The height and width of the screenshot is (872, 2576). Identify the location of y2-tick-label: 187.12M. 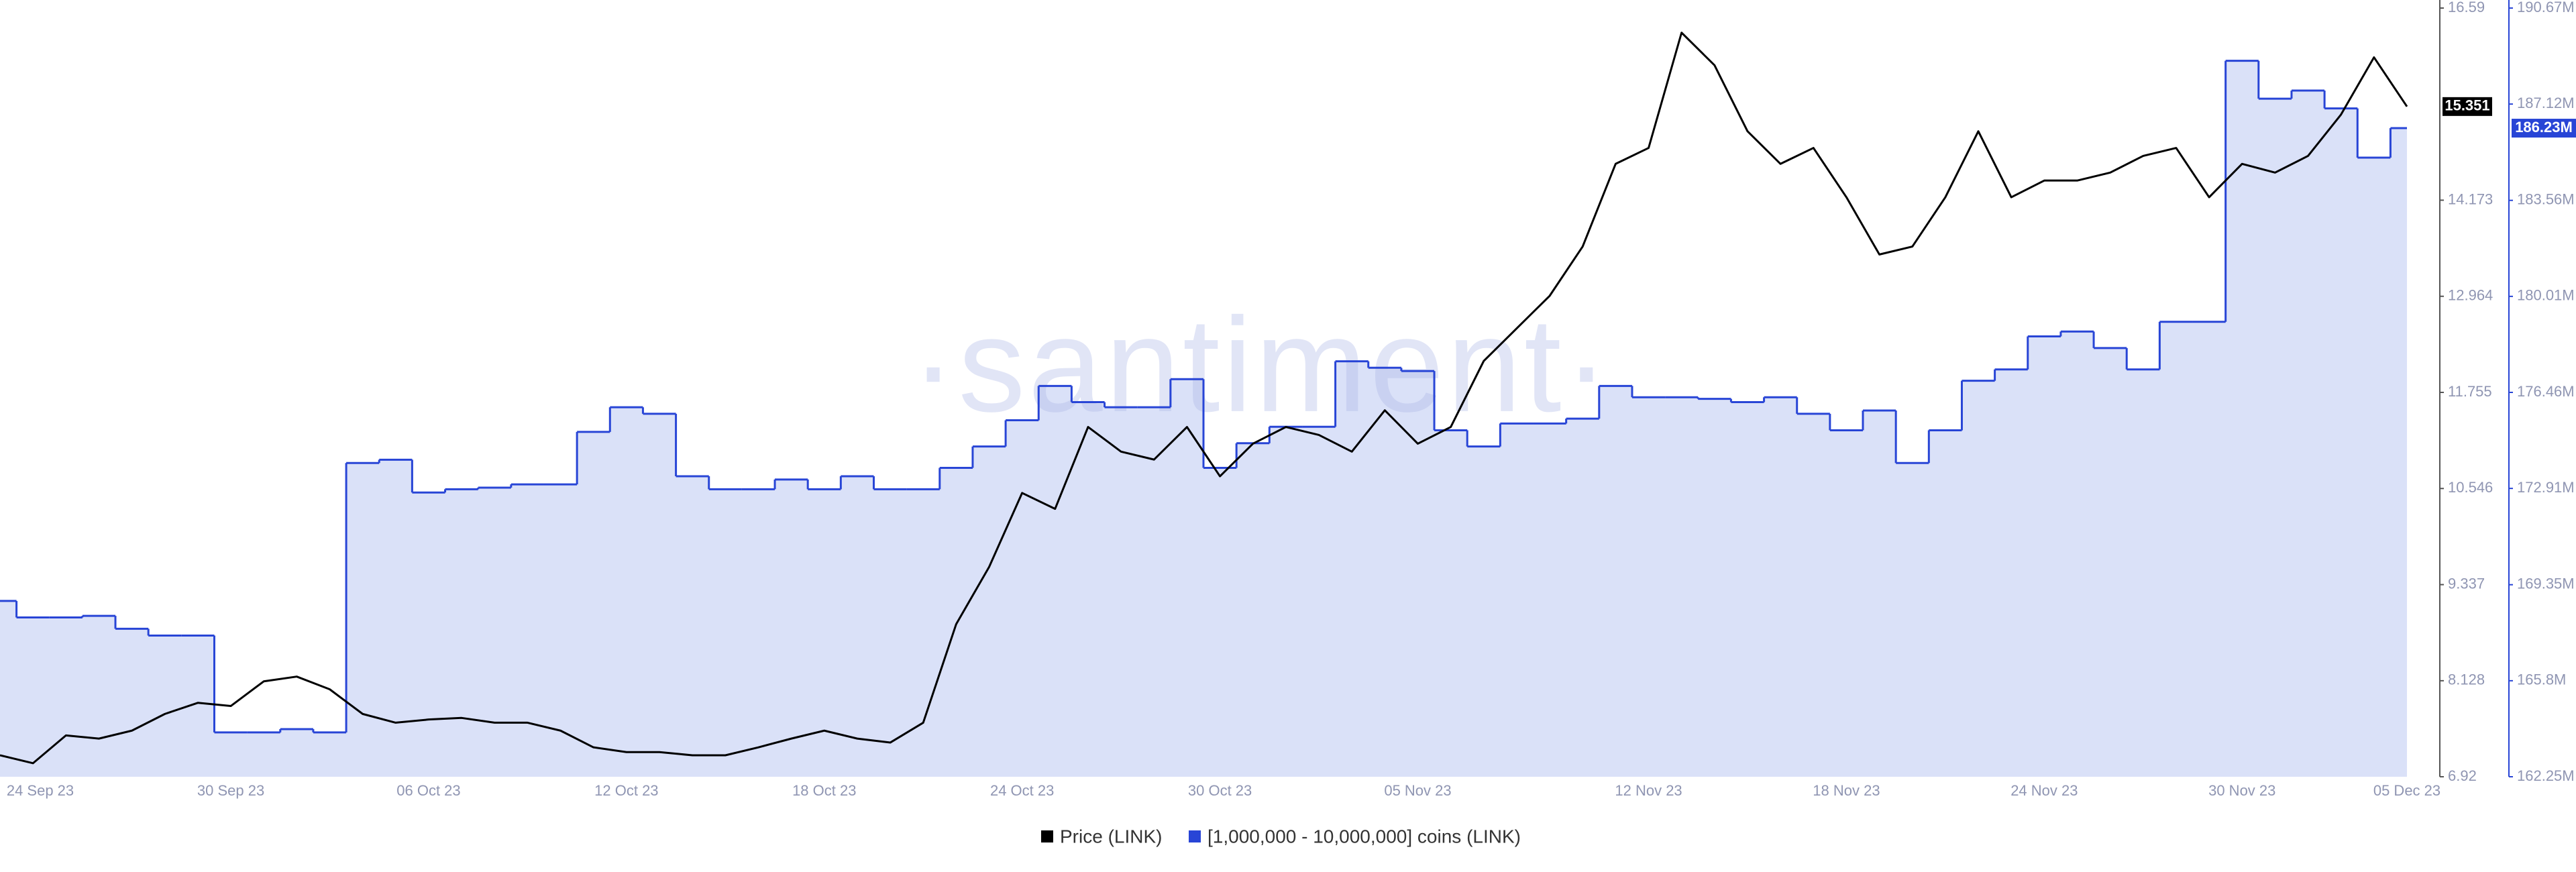
(2546, 103).